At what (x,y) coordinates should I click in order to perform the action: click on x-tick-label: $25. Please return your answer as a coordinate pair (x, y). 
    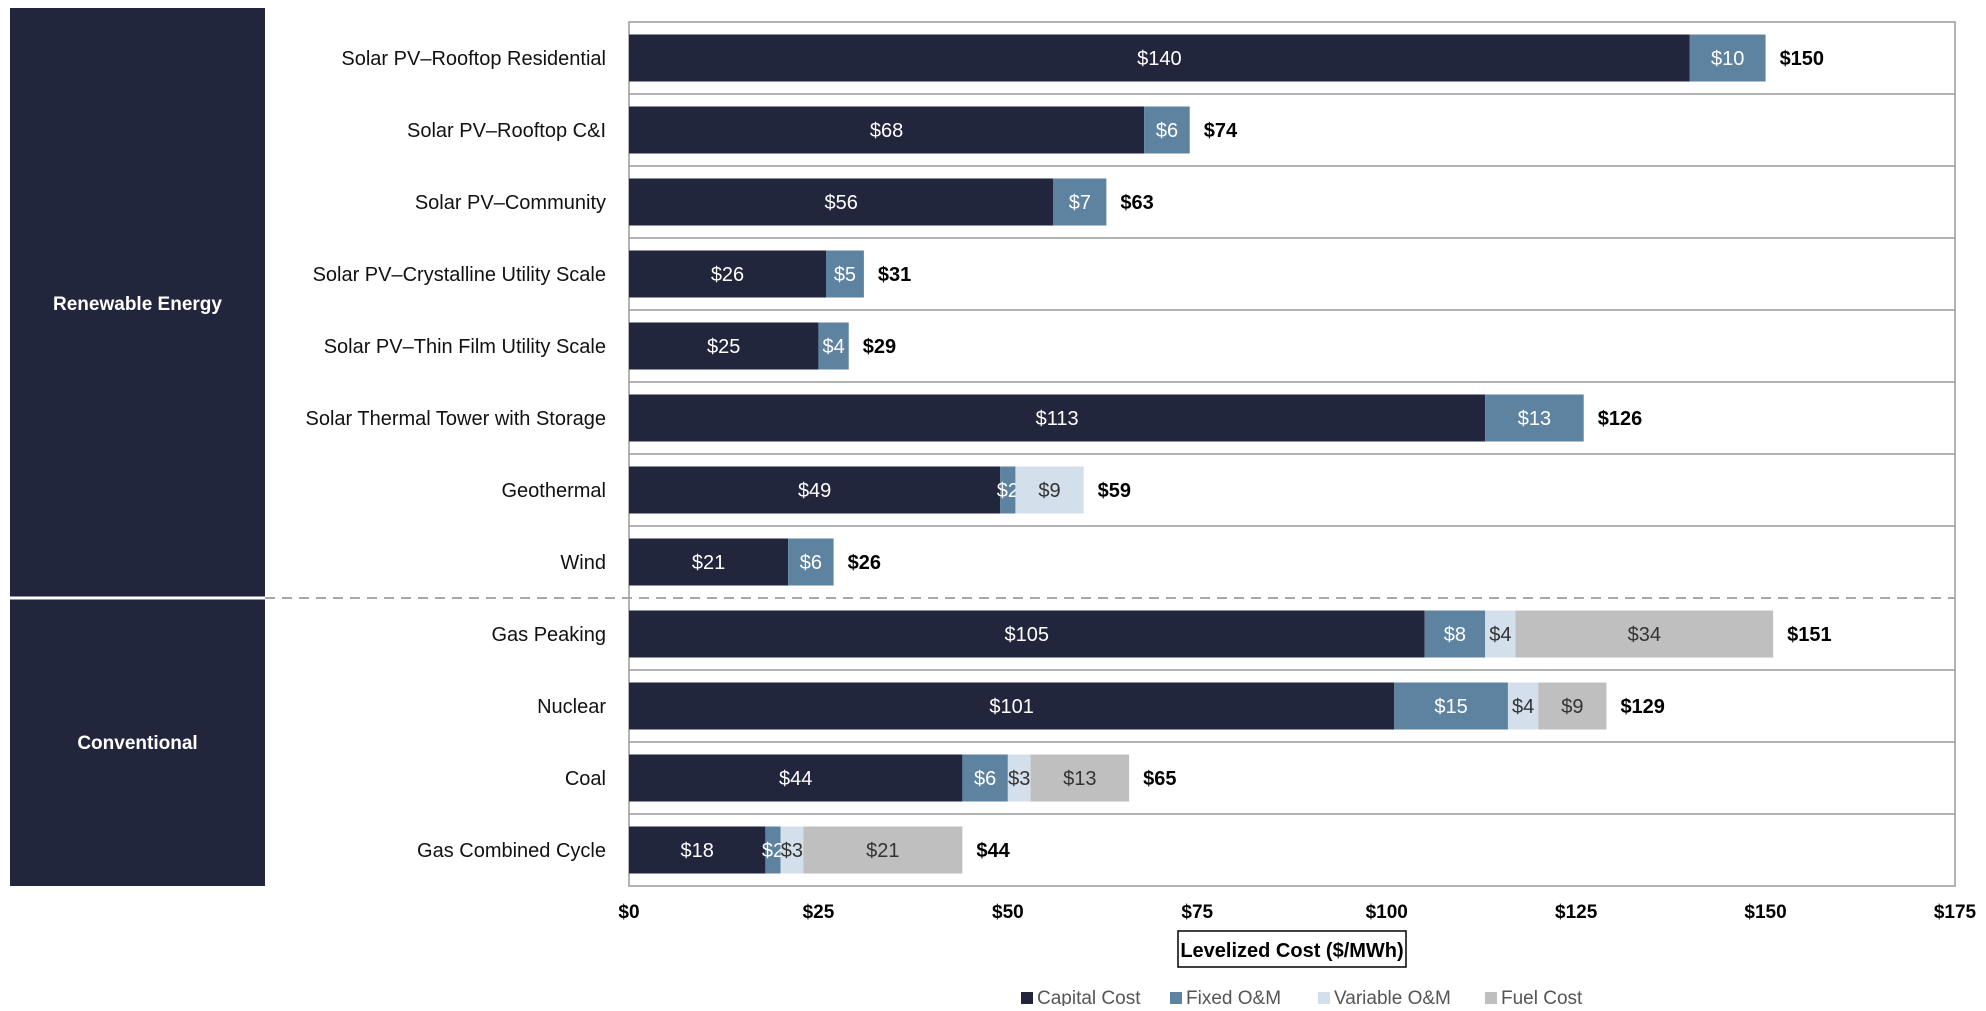
    Looking at the image, I should click on (819, 912).